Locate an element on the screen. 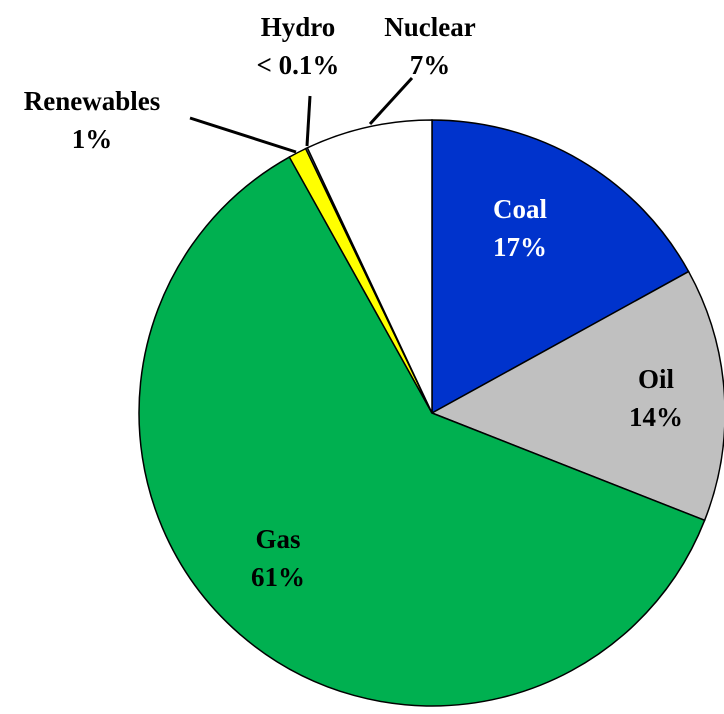 The height and width of the screenshot is (714, 724). slice-label: Nuclear is located at coordinates (429, 27).